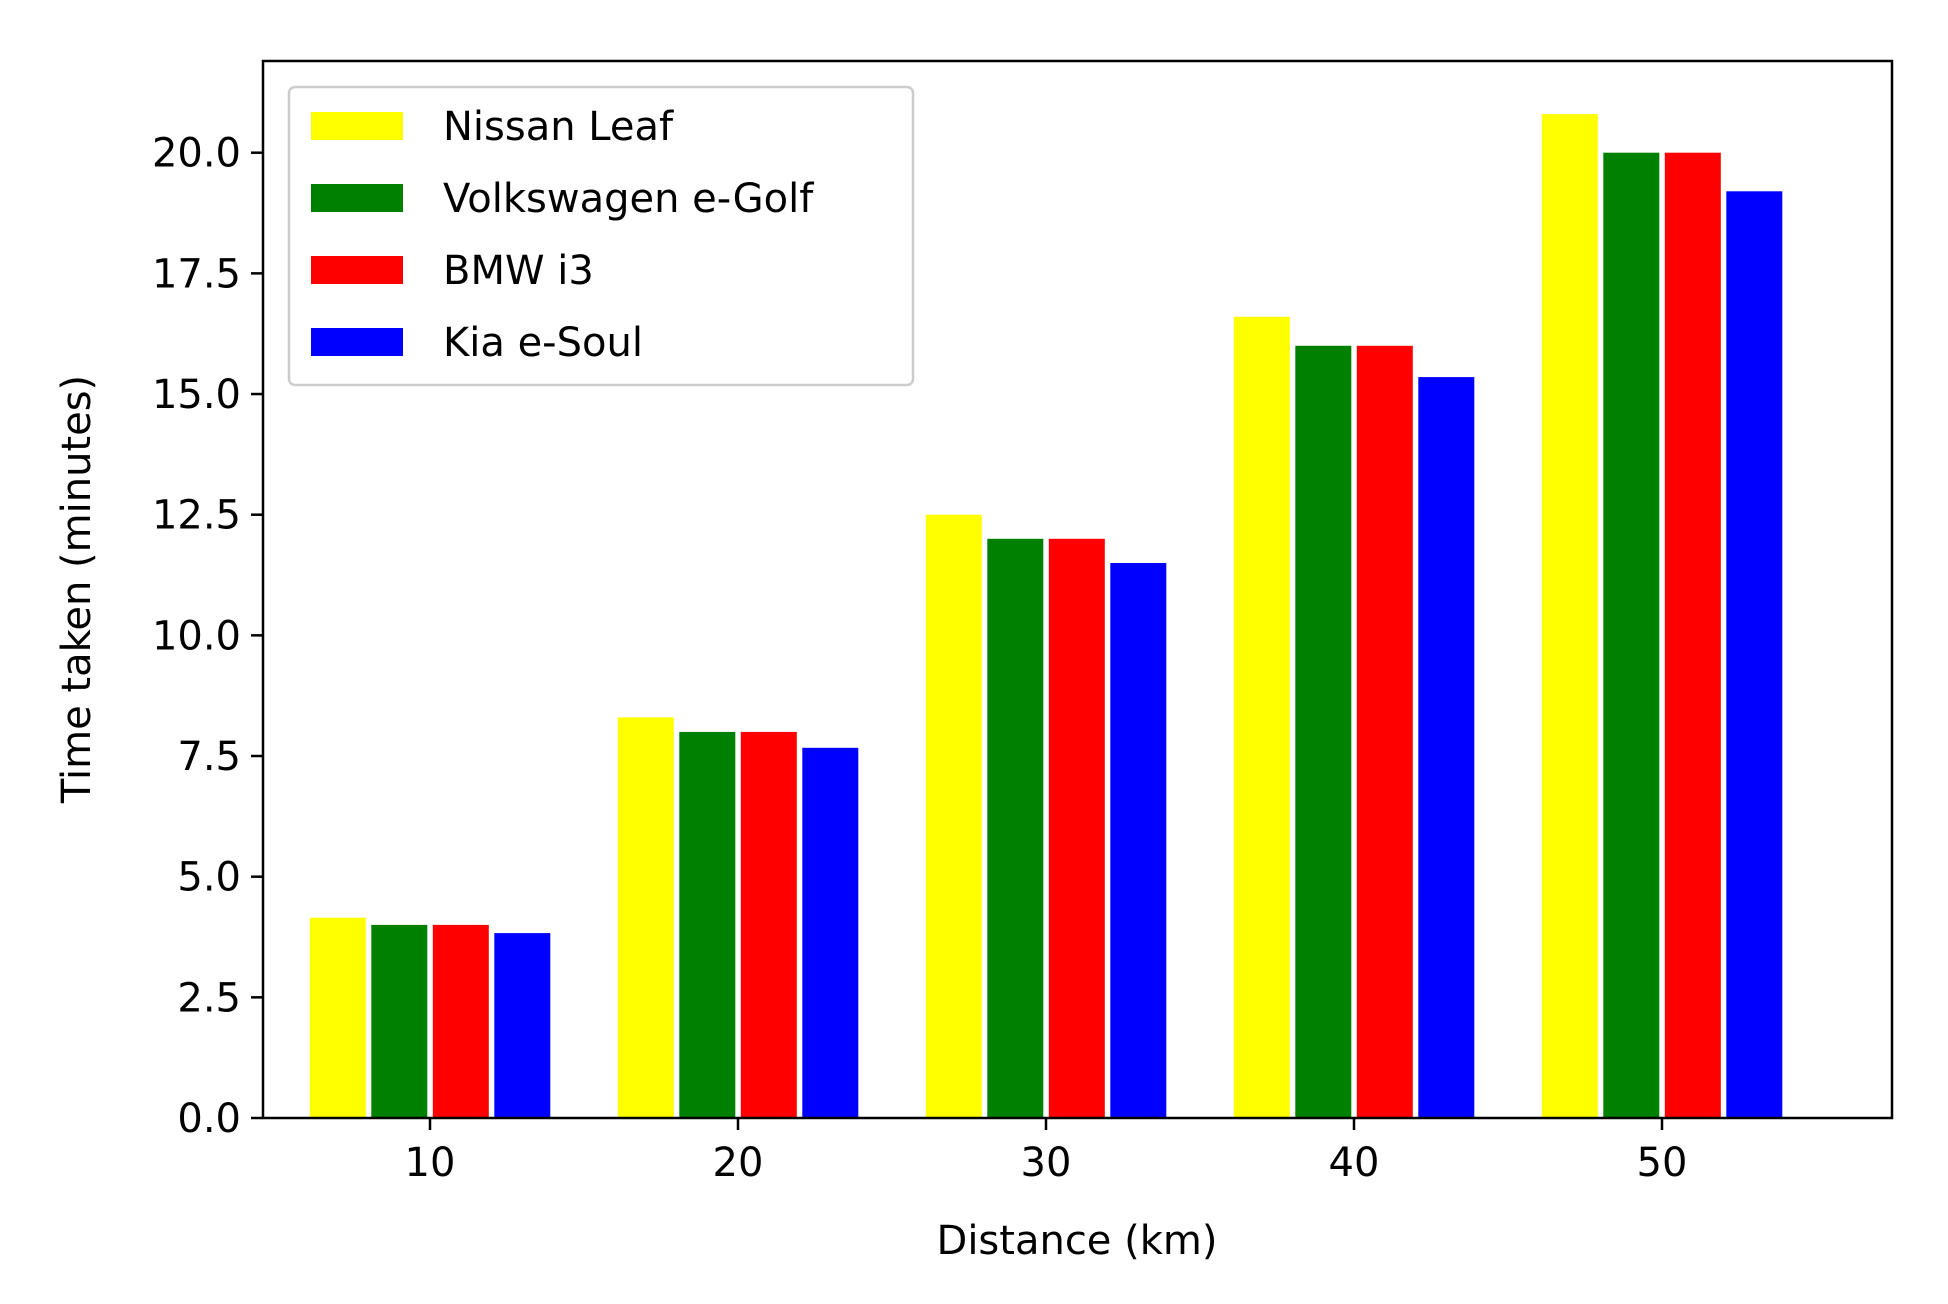 The image size is (1948, 1304). I want to click on legend-label: Kia e-Soul, so click(543, 343).